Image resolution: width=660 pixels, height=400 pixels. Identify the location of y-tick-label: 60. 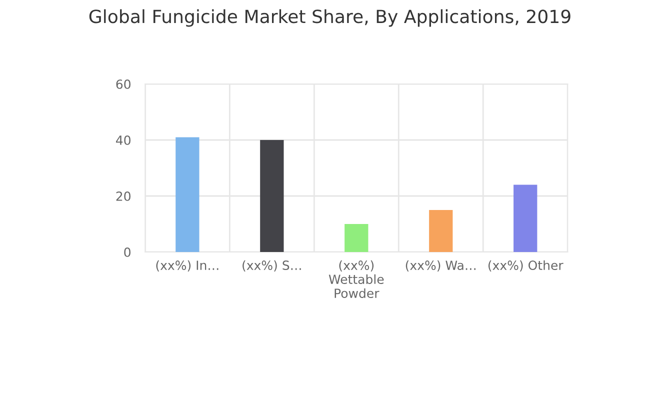
(123, 84).